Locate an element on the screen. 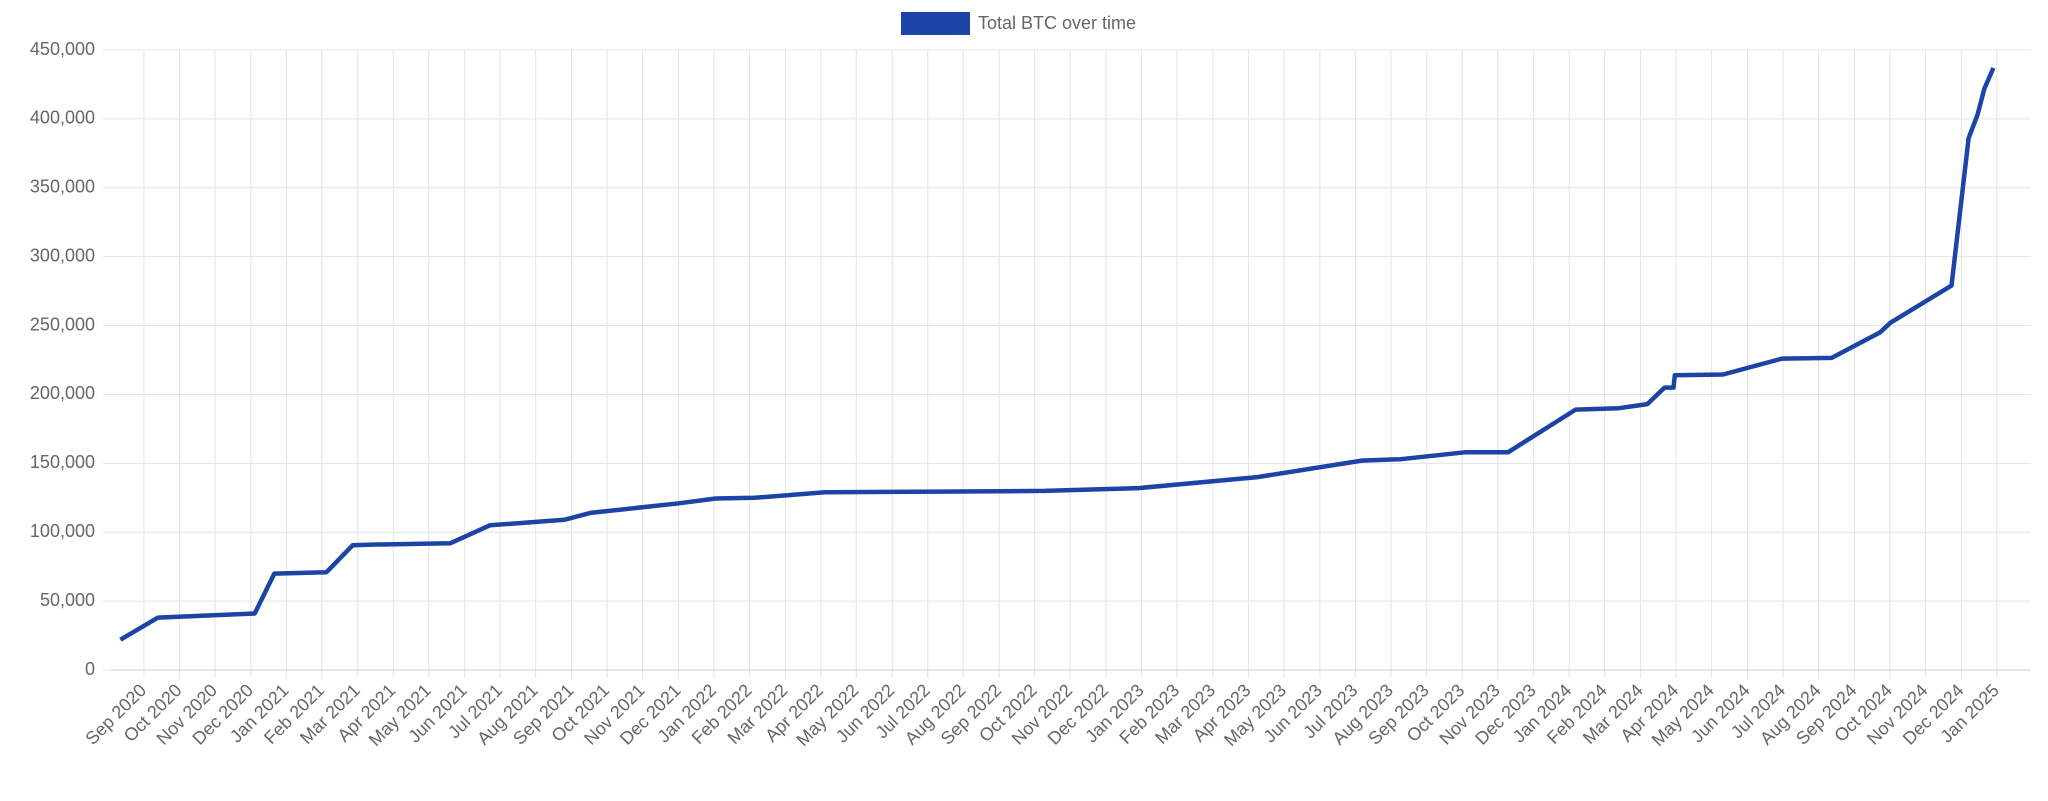 The image size is (2048, 801). legend-swatch is located at coordinates (935, 23).